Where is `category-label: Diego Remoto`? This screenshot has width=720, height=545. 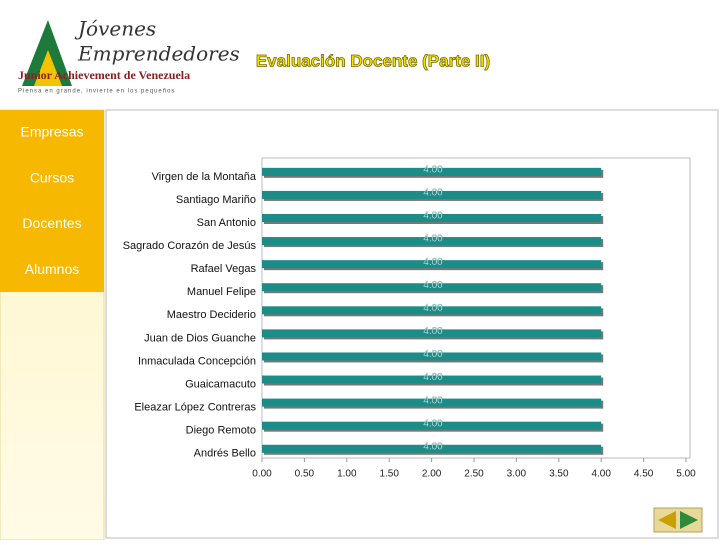
category-label: Diego Remoto is located at coordinates (221, 431).